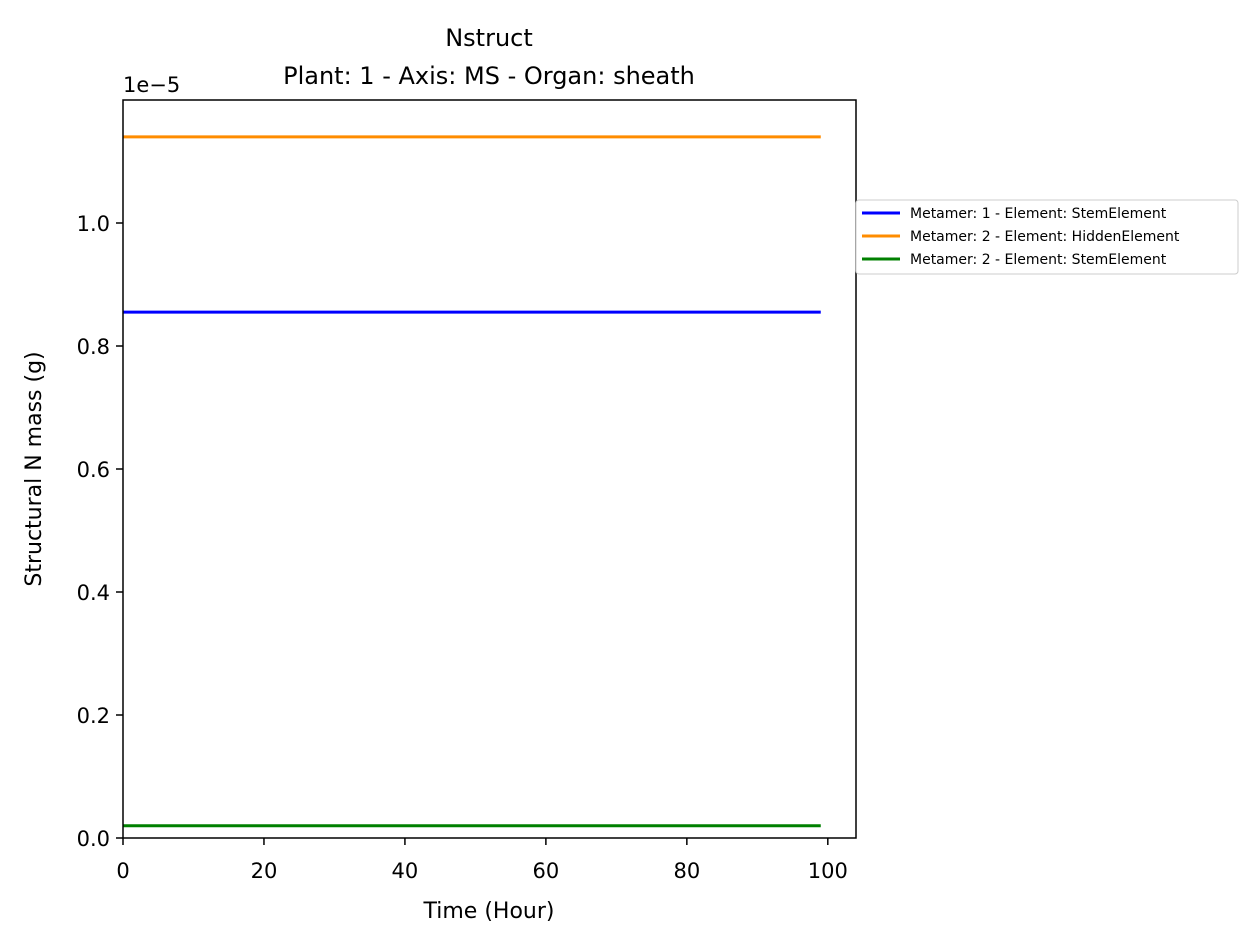 Image resolution: width=1257 pixels, height=945 pixels. What do you see at coordinates (93, 716) in the screenshot?
I see `y-tick-label: 0.2` at bounding box center [93, 716].